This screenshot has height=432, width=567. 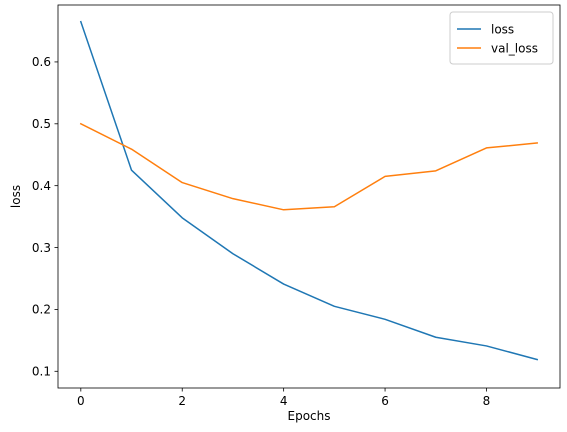 I want to click on x-axis-label: Epochs, so click(x=309, y=416).